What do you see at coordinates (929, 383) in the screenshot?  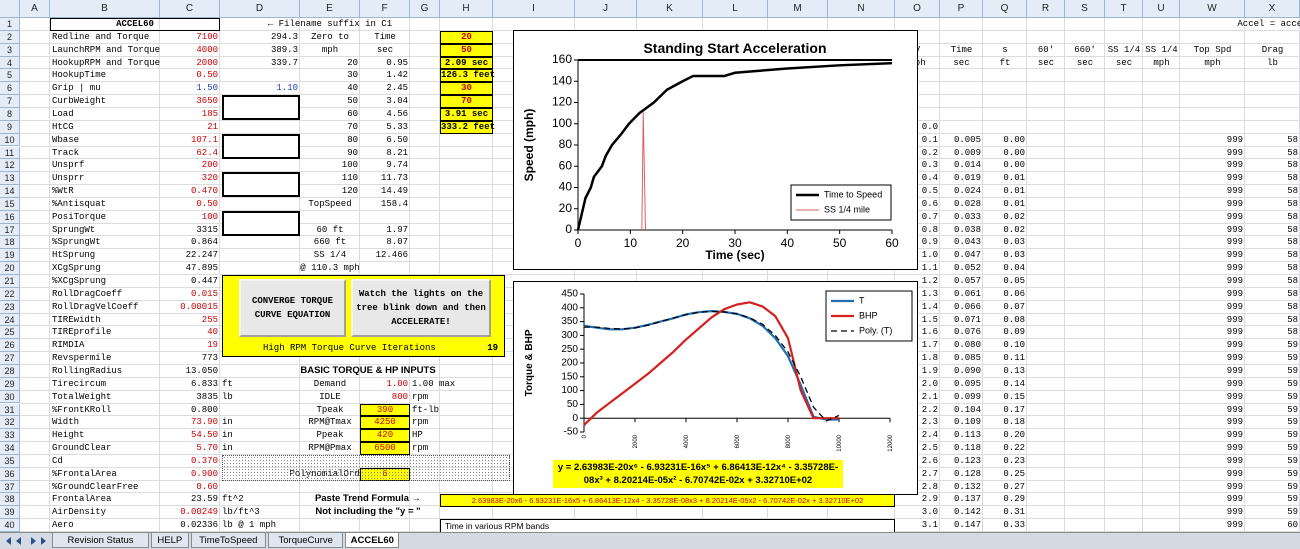 I see `cell: 2.0` at bounding box center [929, 383].